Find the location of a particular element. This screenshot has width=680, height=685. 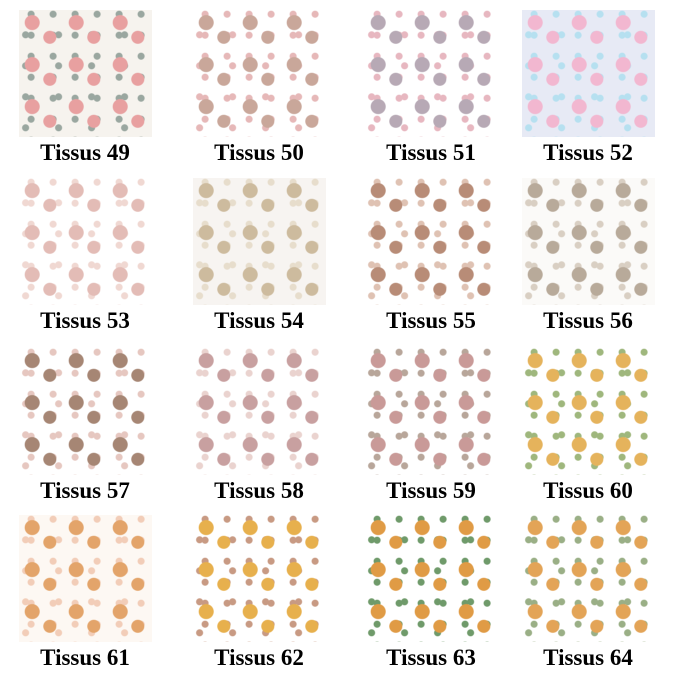

fabric-label: Tissus 63 is located at coordinates (431, 657).